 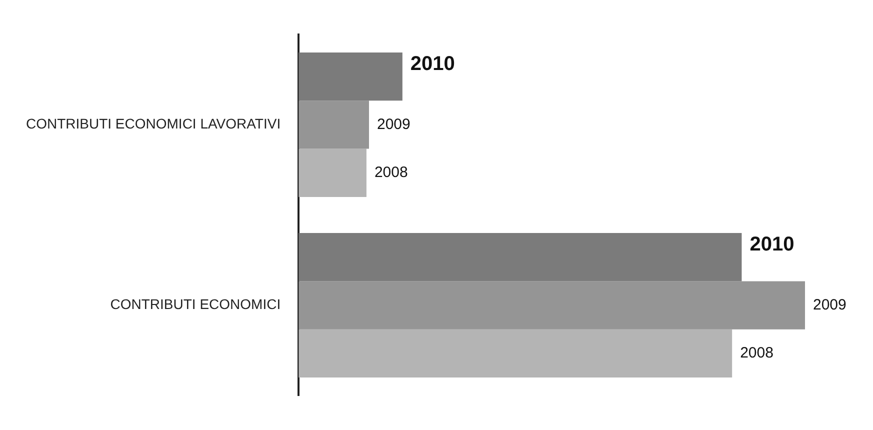 What do you see at coordinates (393, 124) in the screenshot?
I see `series-label: 2009` at bounding box center [393, 124].